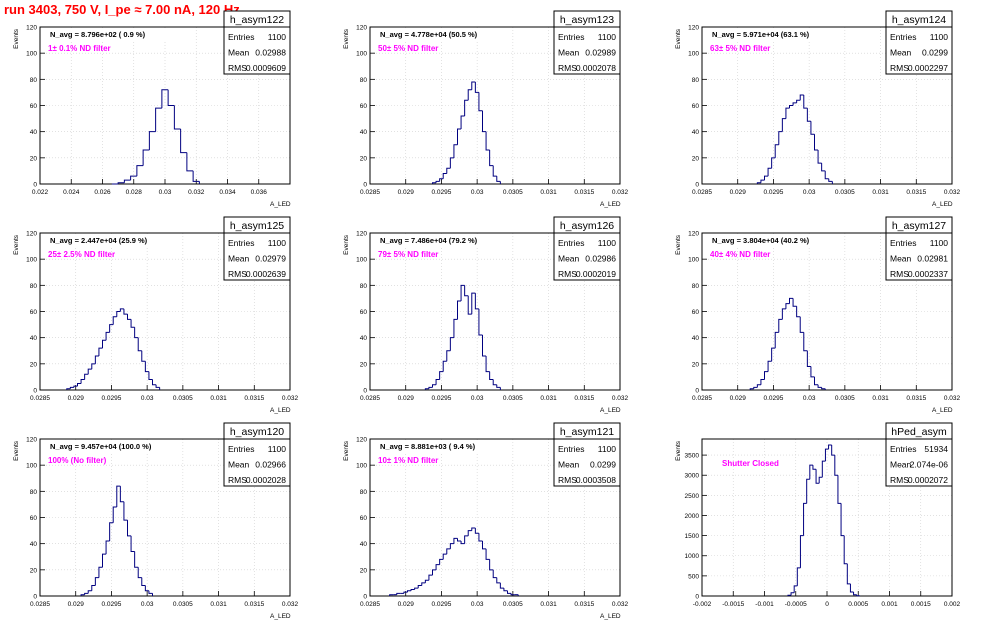 This screenshot has width=996, height=622. What do you see at coordinates (692, 556) in the screenshot?
I see `y-tick-label: 1000` at bounding box center [692, 556].